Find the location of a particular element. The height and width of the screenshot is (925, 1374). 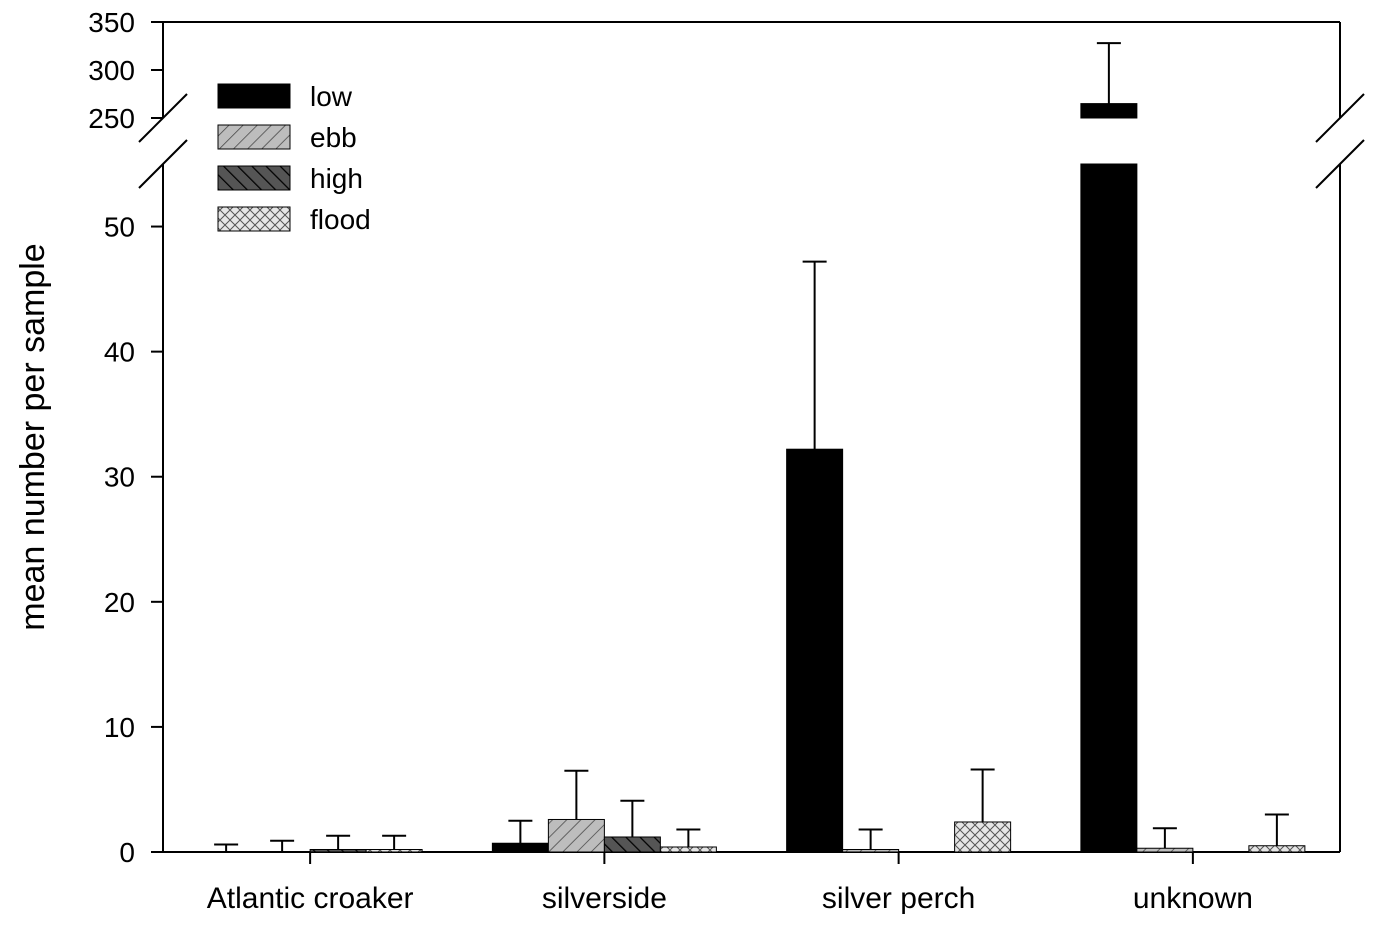

y-tick-label: 10 is located at coordinates (119, 727).